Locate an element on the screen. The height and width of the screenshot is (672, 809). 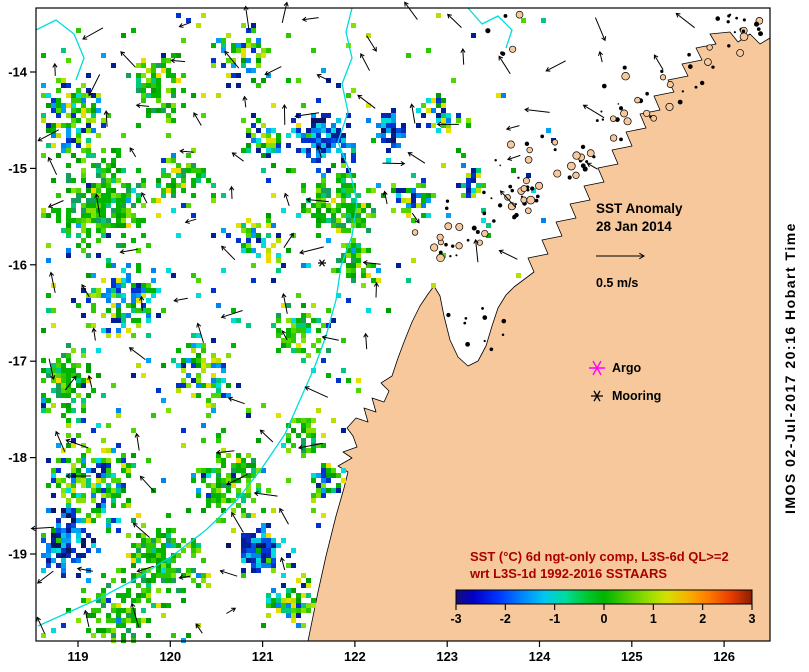
mooring-marker is located at coordinates (322, 263).